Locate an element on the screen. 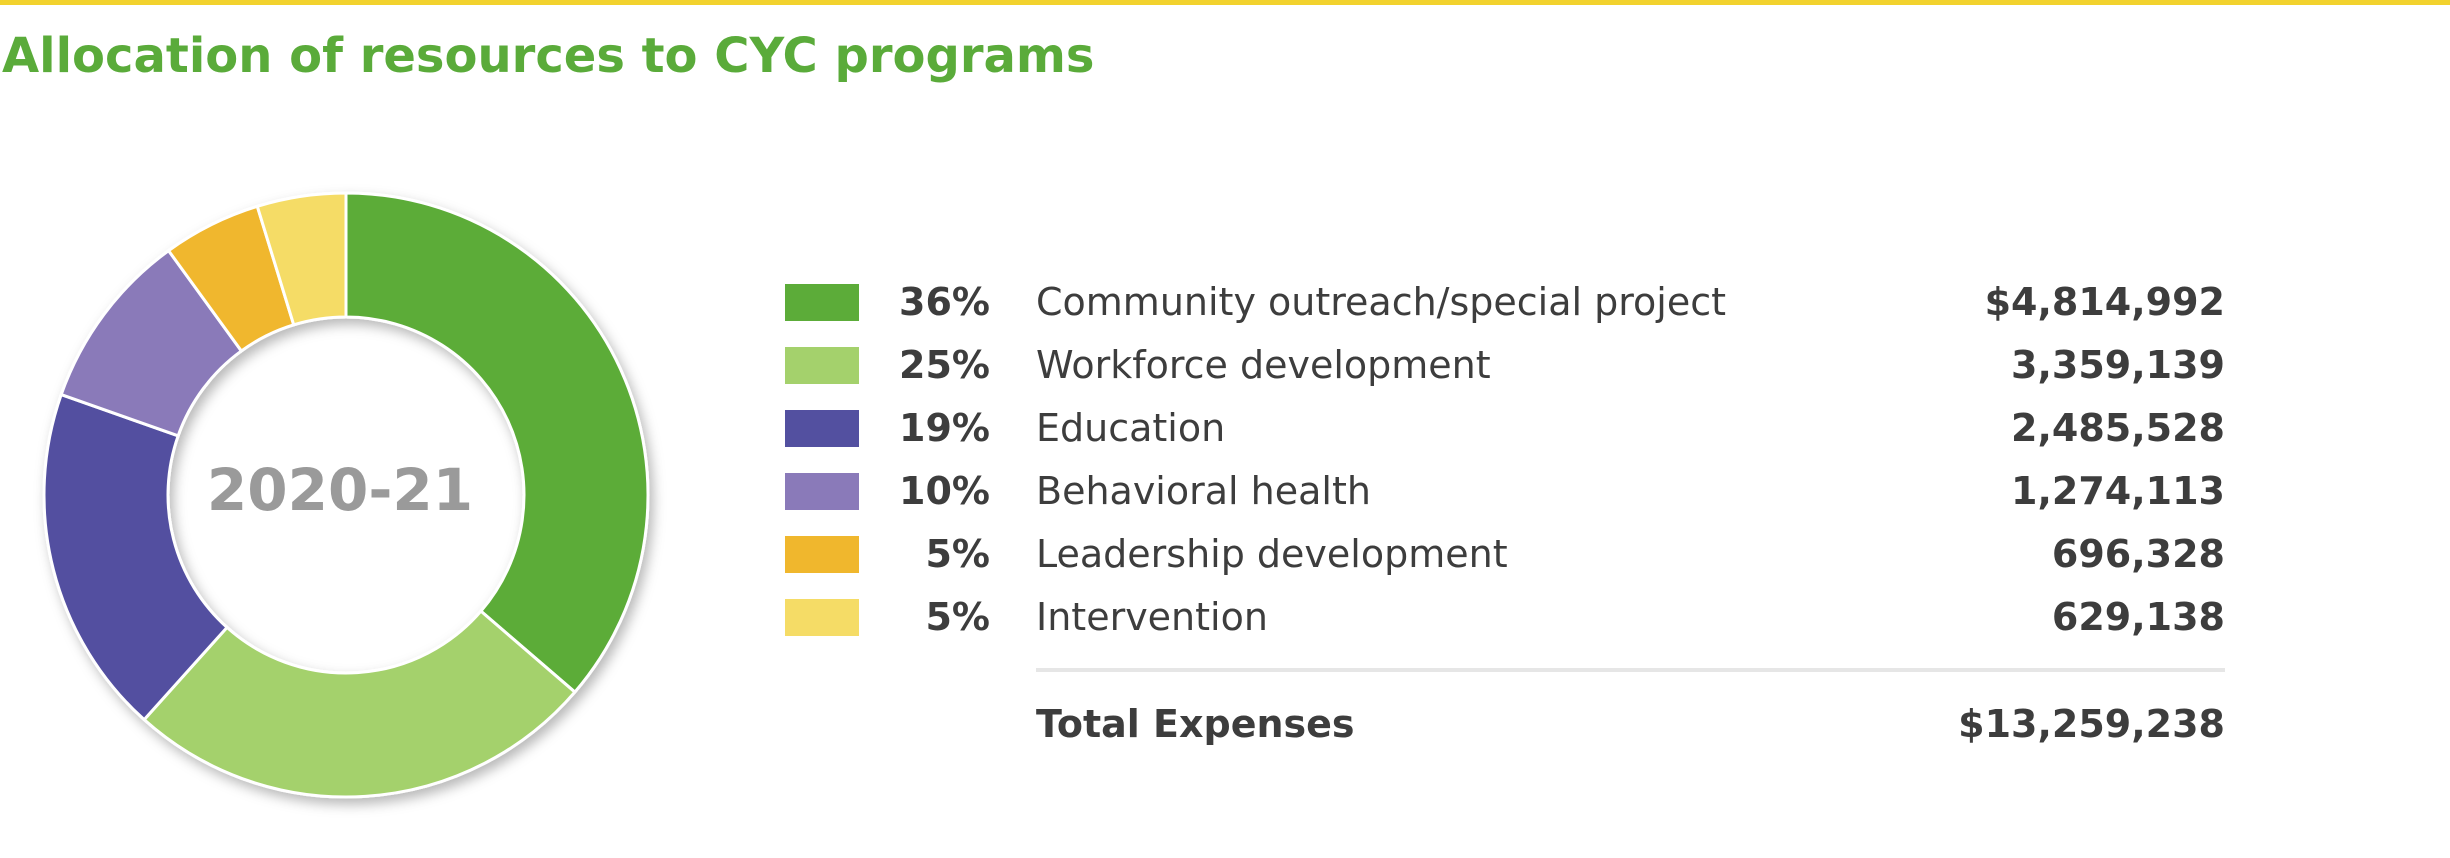  total-expenses-amount: $13,259,238 is located at coordinates (2091, 724).